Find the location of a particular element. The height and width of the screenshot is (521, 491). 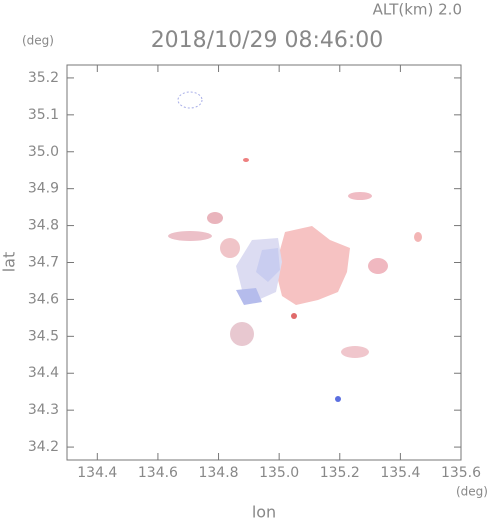

y-tick-label: 34.8 is located at coordinates (43, 226).